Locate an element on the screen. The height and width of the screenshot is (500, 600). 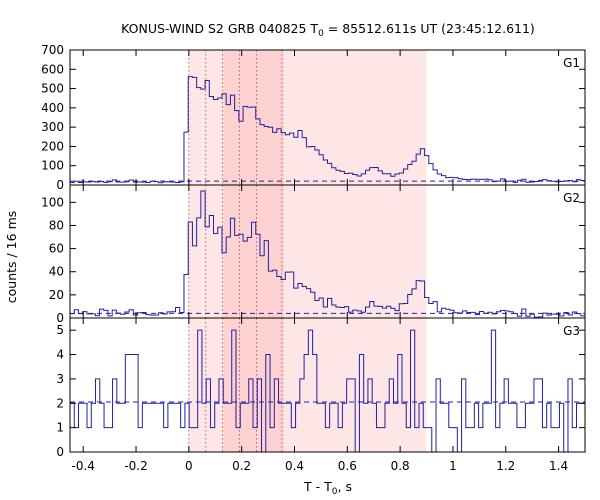
ytick-label-g2-0: 0 is located at coordinates (60, 318).